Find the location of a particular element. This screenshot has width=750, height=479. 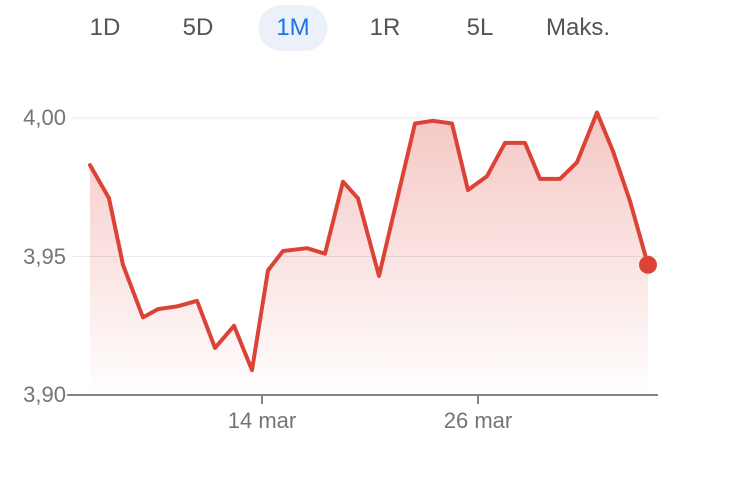

x-axis-label: 26 mar is located at coordinates (478, 420).